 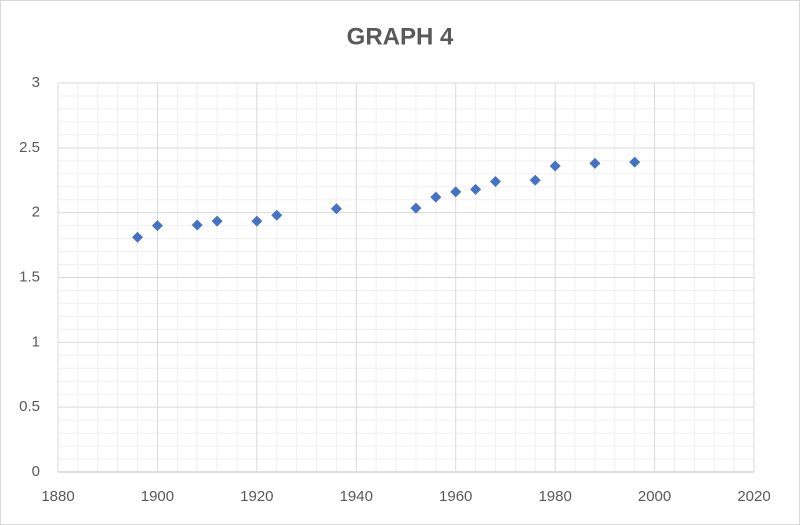 I want to click on y-tick-label: 2.5, so click(x=29, y=147).